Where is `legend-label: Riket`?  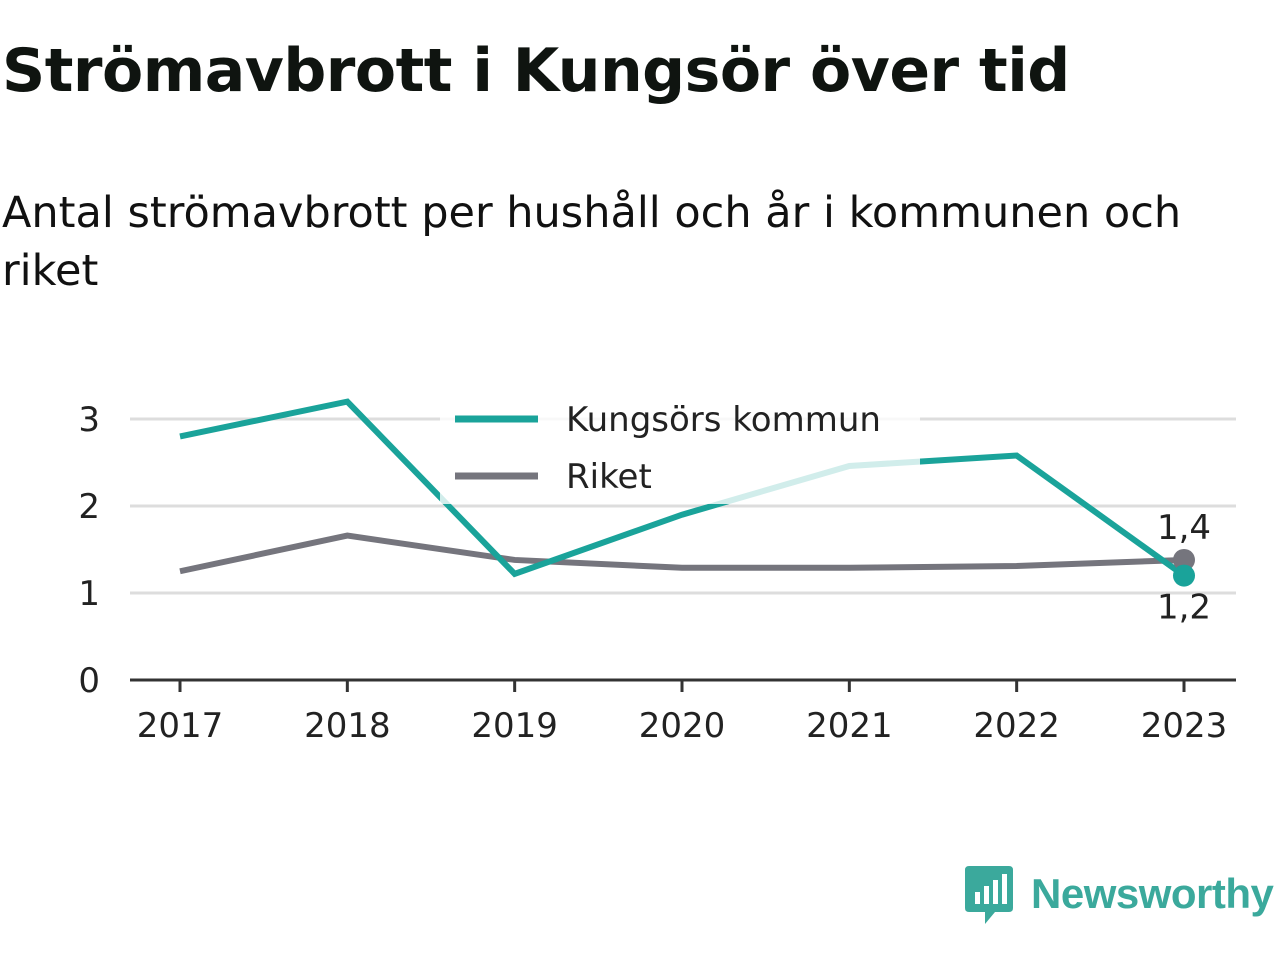
legend-label: Riket is located at coordinates (609, 477).